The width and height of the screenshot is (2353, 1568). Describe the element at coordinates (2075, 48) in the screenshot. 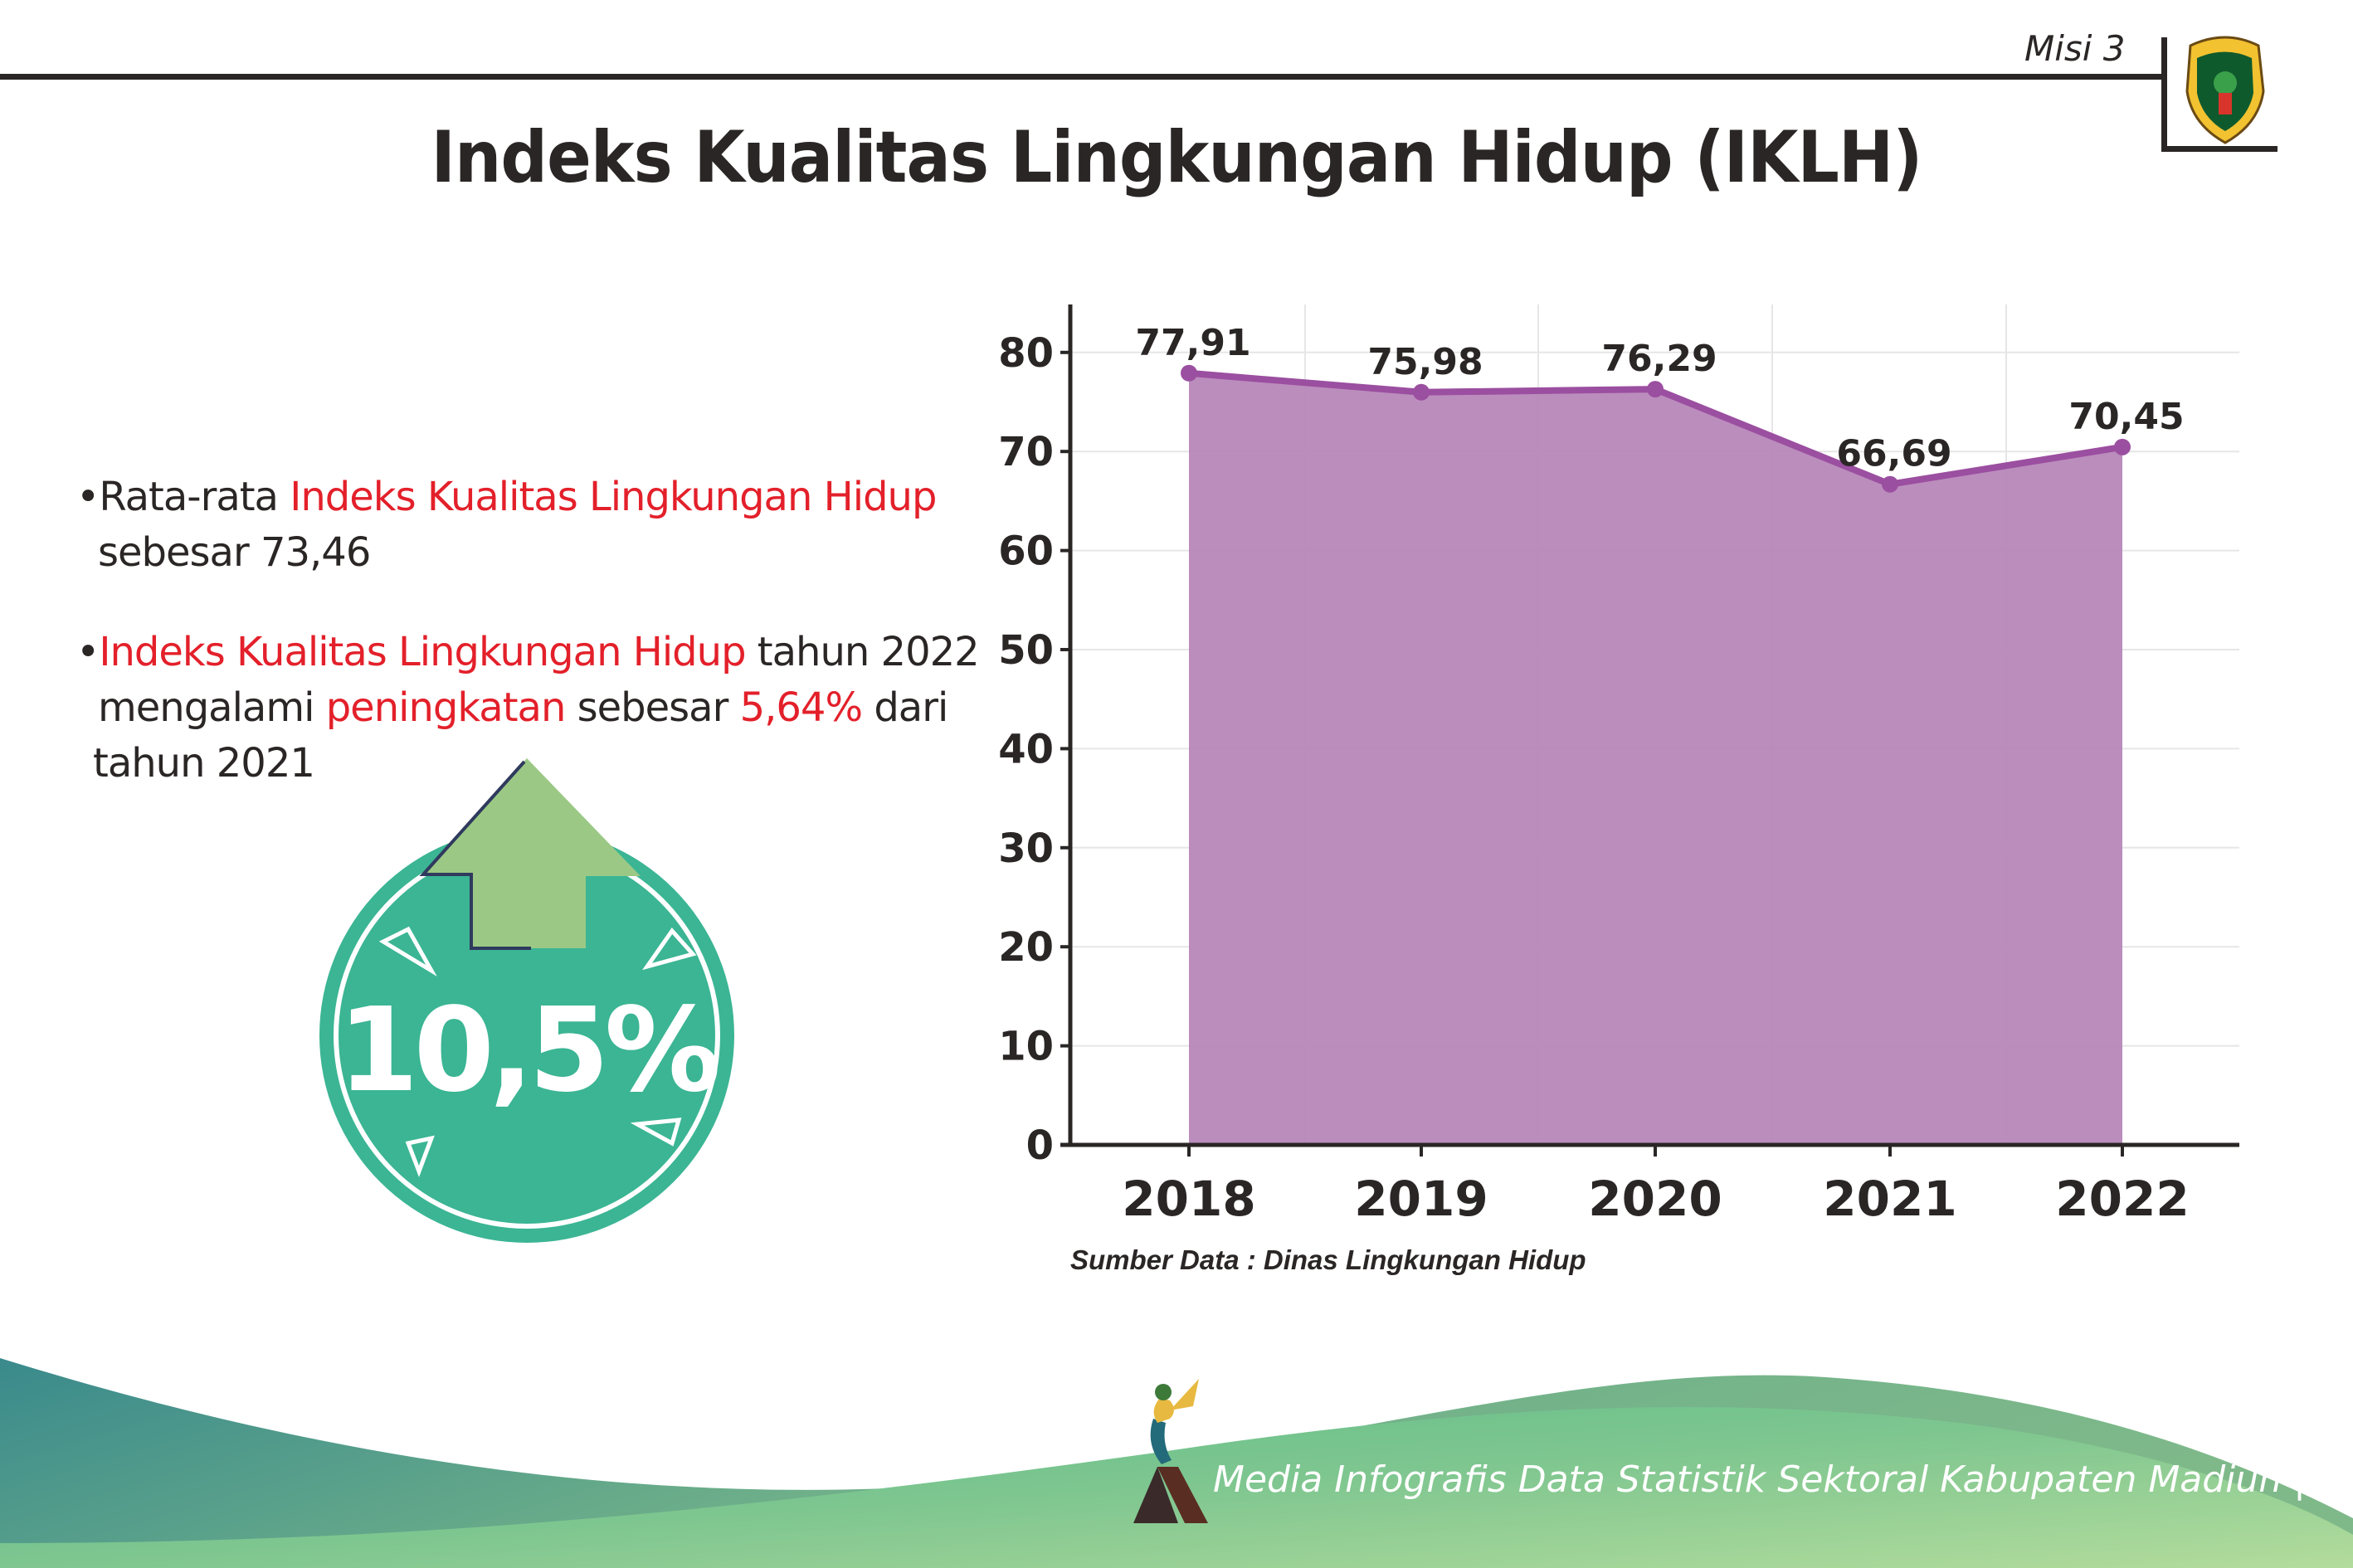

I see `mission-label: Misi 3` at that location.